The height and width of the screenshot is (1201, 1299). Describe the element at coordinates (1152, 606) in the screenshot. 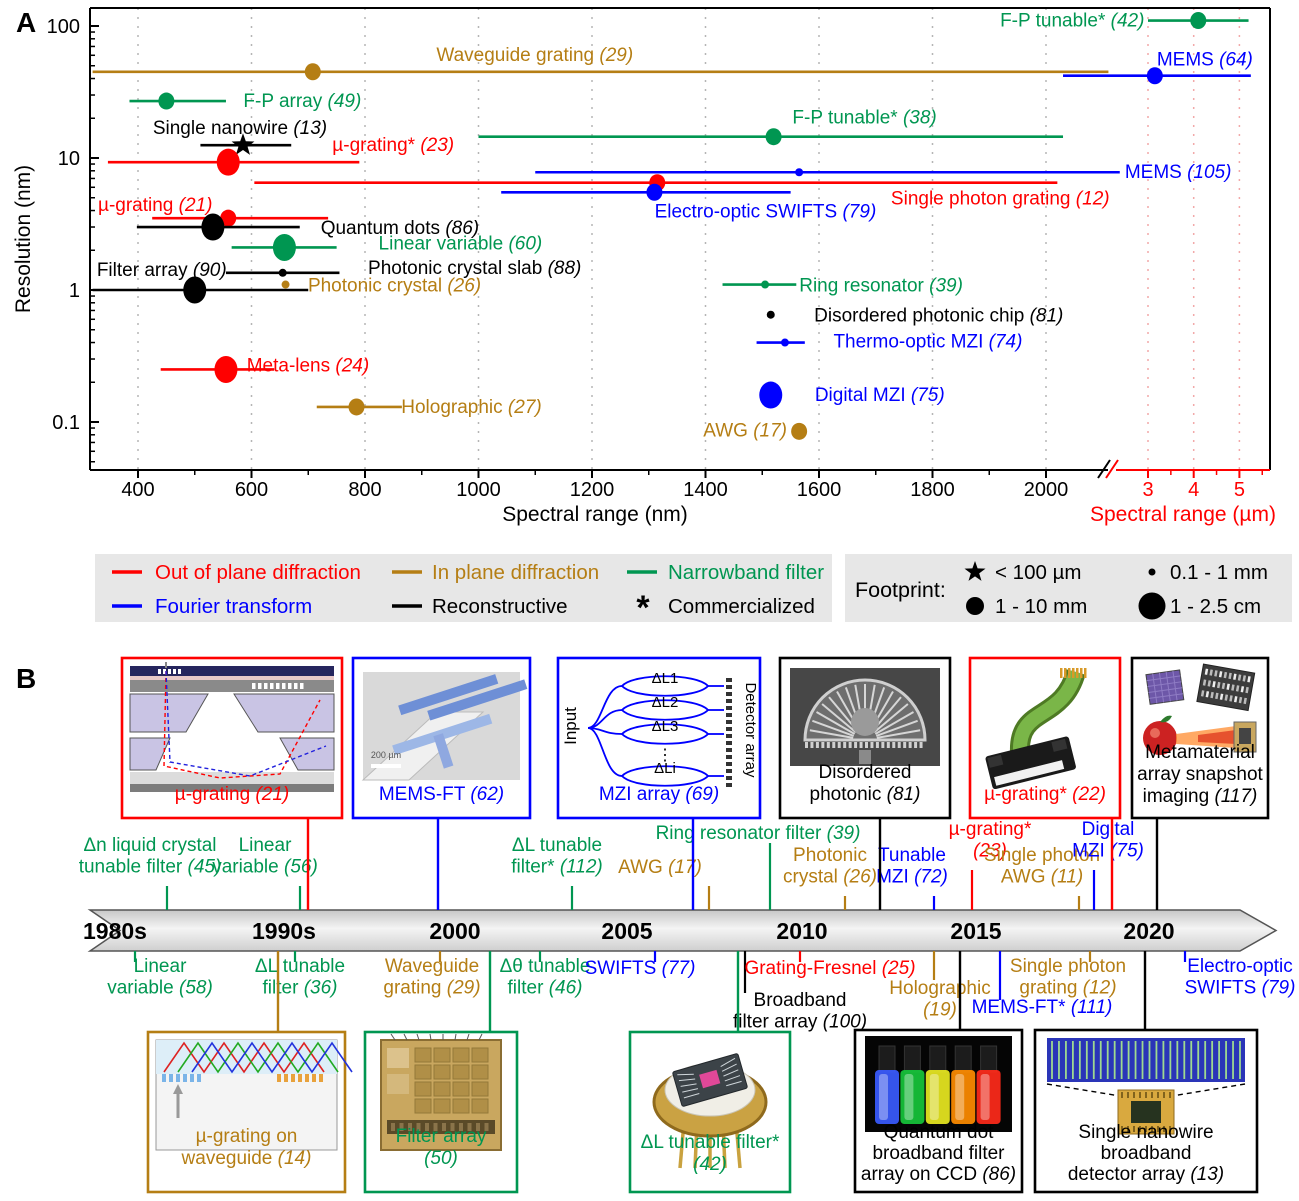

I see `footprint-dot-large` at that location.